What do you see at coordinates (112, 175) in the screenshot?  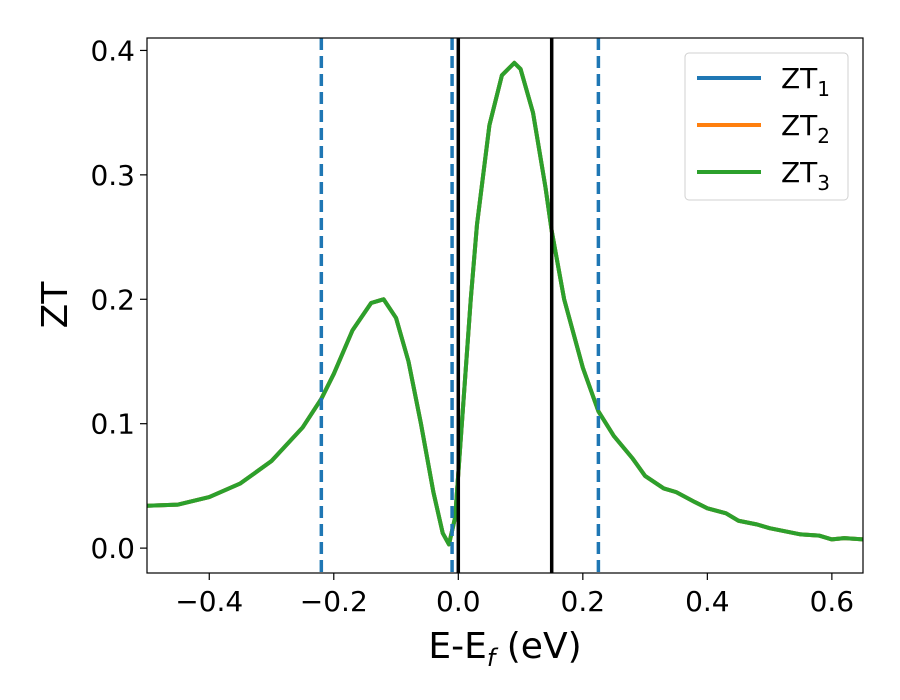 I see `y-tick-label: 0.3` at bounding box center [112, 175].